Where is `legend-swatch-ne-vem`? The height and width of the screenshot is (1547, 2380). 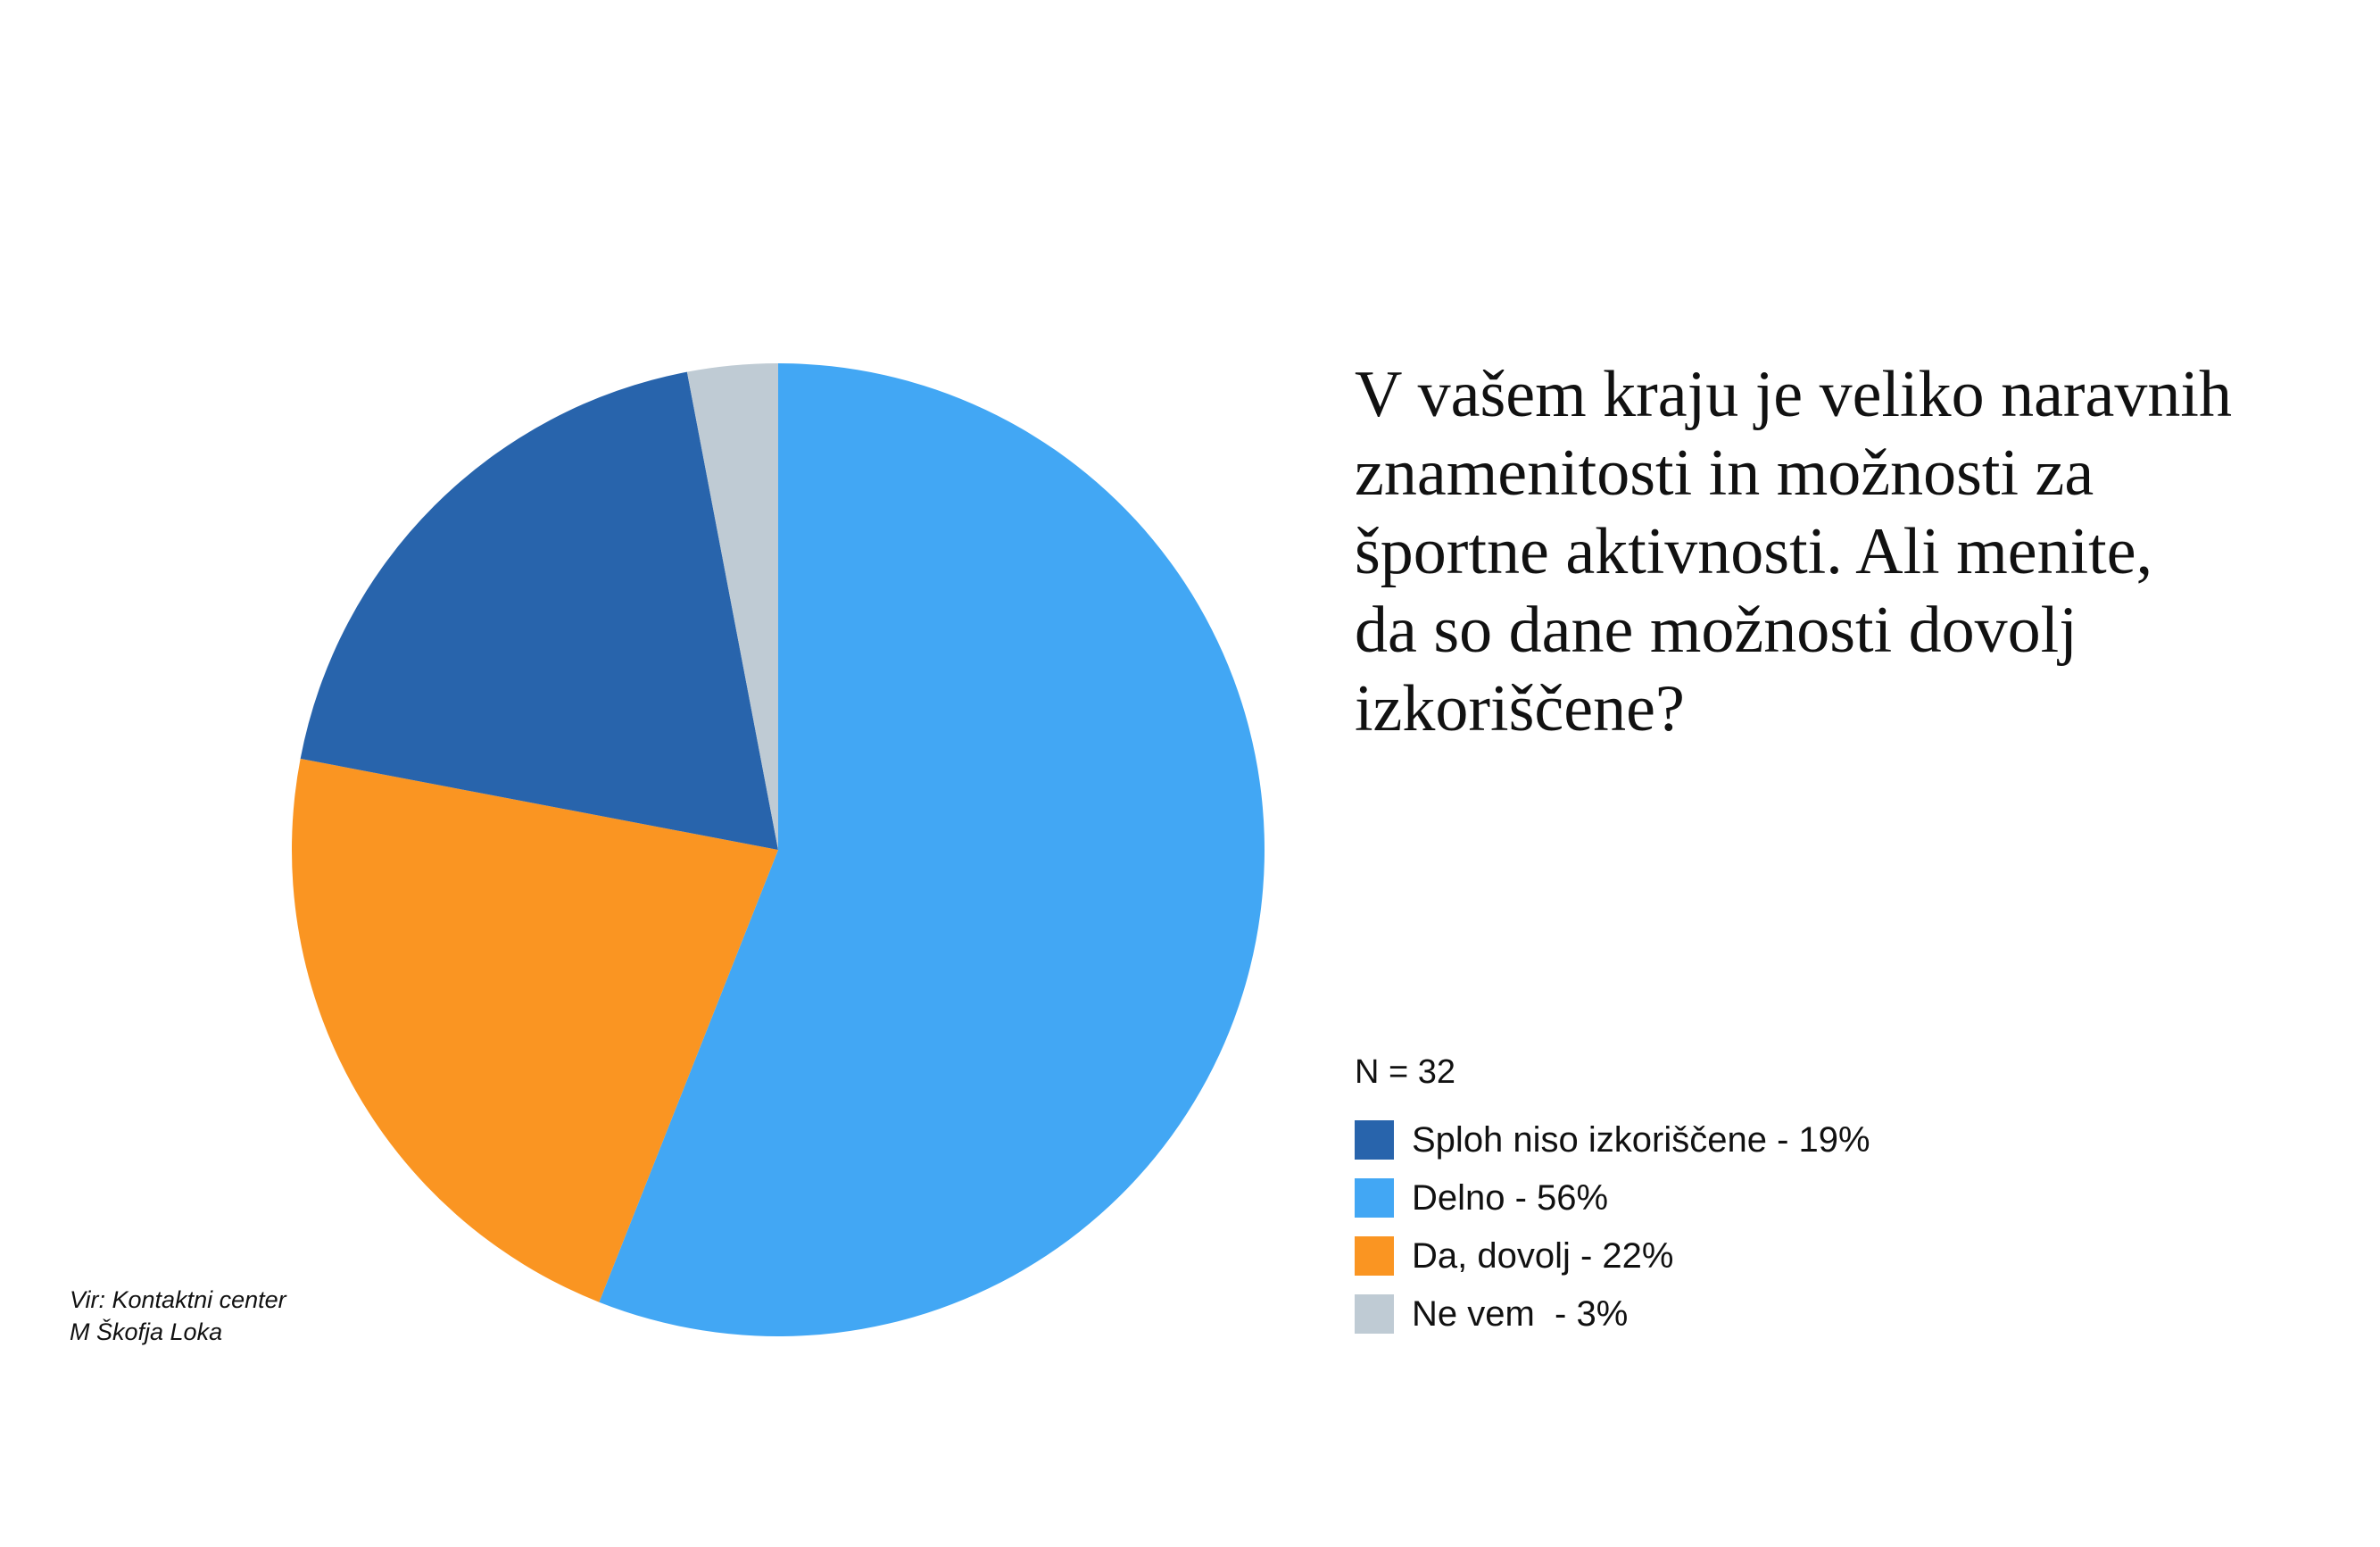 legend-swatch-ne-vem is located at coordinates (1375, 1314).